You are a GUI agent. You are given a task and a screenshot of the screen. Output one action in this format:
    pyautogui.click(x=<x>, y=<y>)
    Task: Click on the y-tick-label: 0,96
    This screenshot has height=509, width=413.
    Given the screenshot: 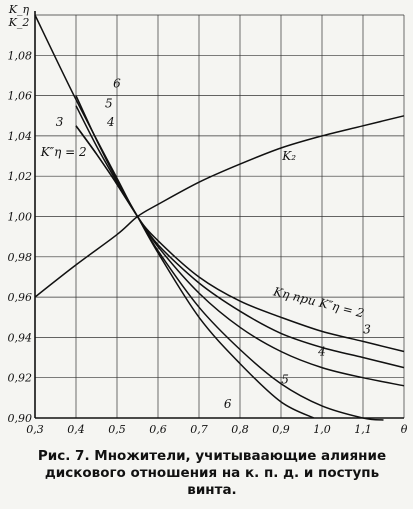 What is the action you would take?
    pyautogui.click(x=20, y=297)
    